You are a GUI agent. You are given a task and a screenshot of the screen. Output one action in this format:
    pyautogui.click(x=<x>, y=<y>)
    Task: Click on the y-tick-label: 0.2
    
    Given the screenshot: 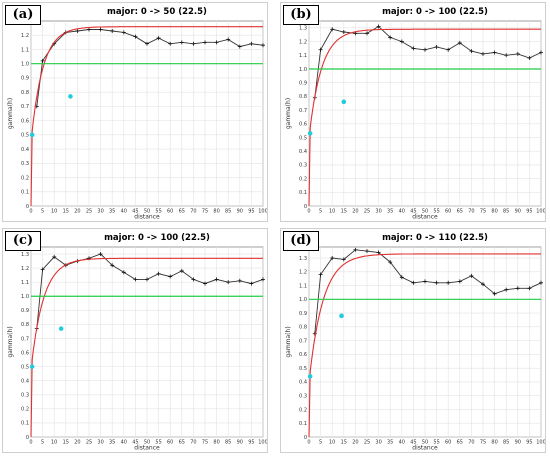 What is the action you would take?
    pyautogui.click(x=303, y=410)
    